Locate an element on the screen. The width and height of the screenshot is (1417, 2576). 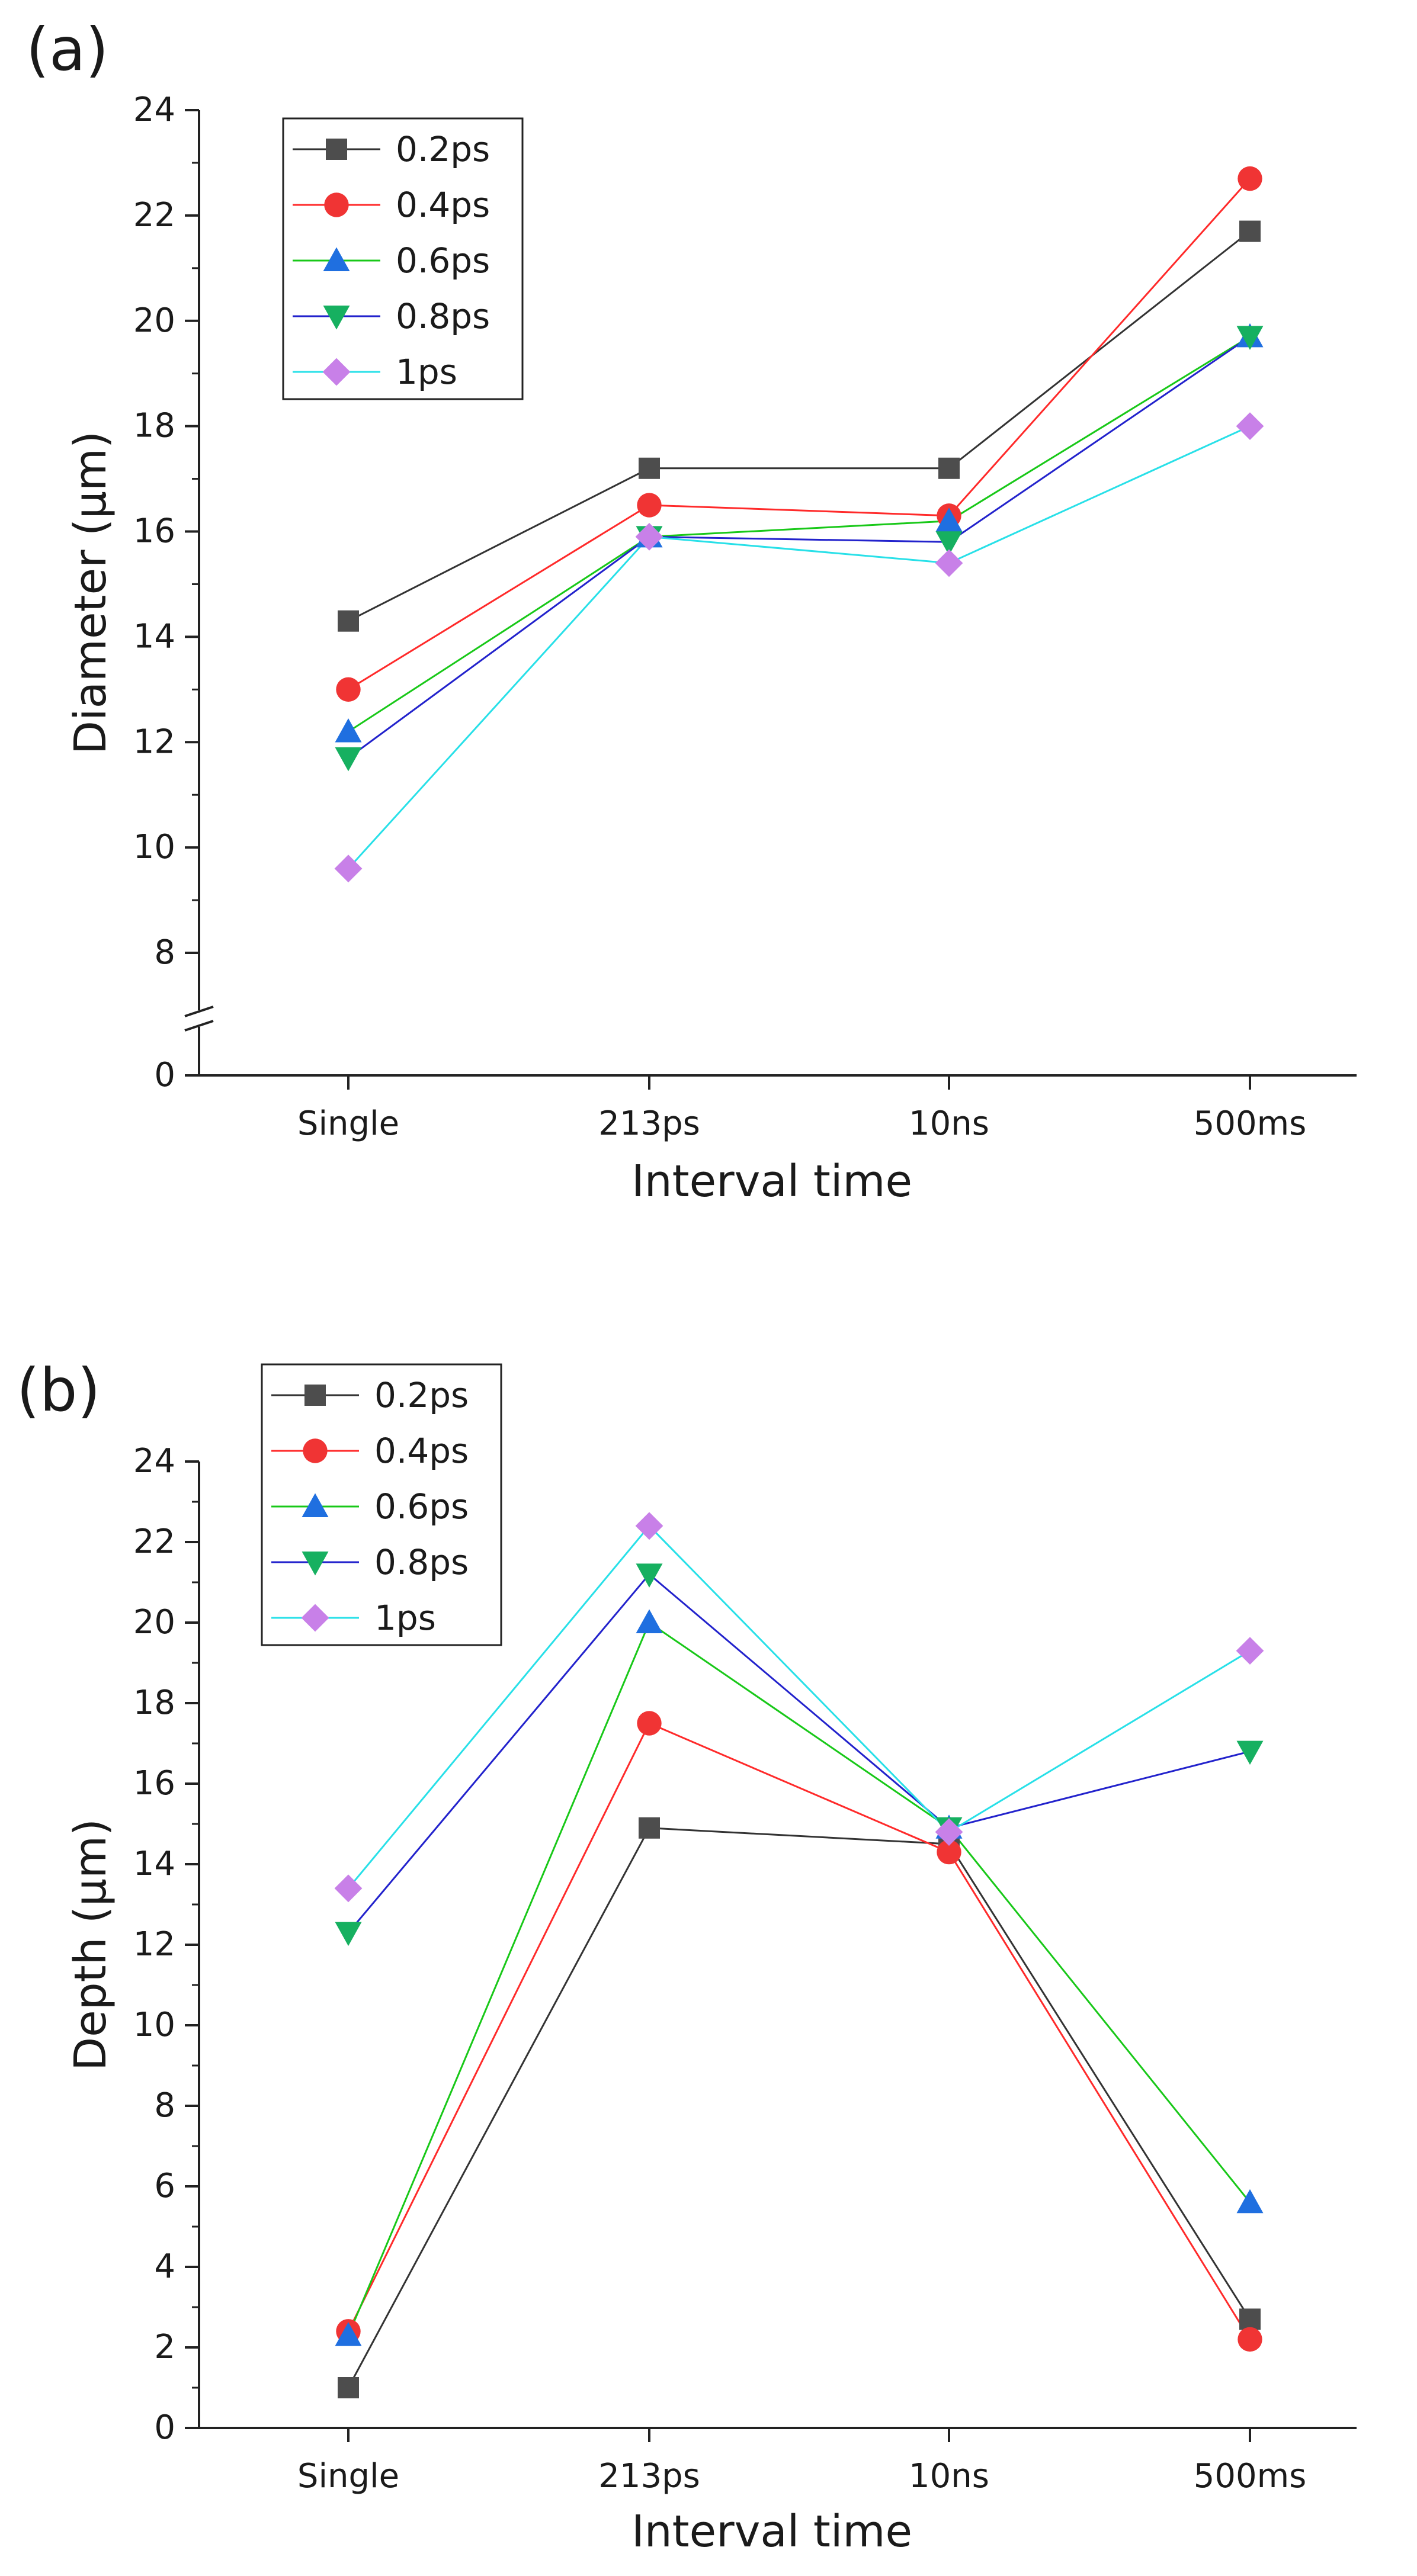
y-axis-title: Depth (μm) is located at coordinates (90, 1945).